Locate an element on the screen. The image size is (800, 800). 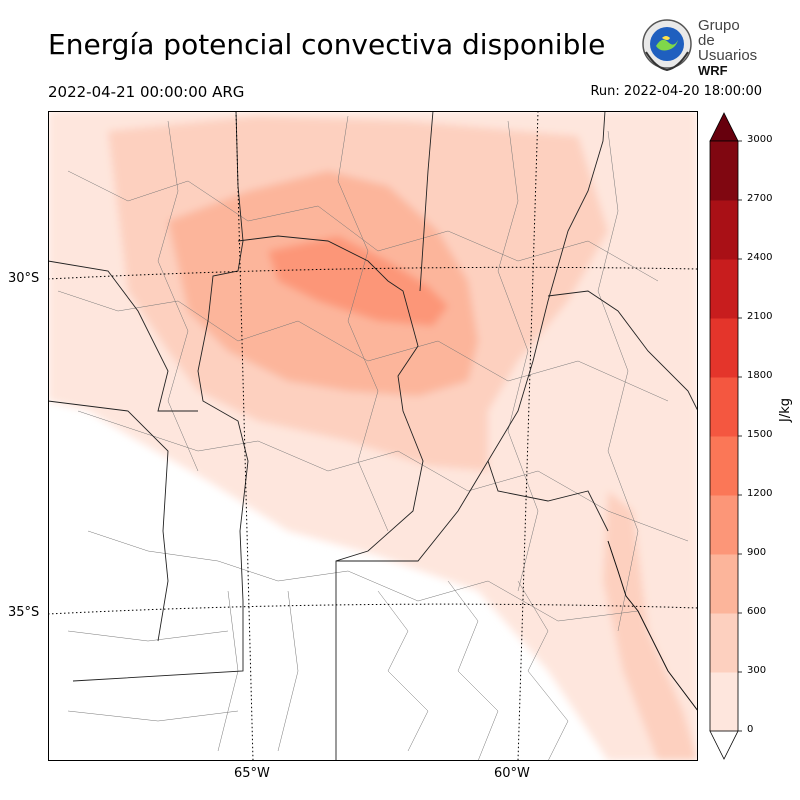
colorbar-under-extend is located at coordinates (724, 745).